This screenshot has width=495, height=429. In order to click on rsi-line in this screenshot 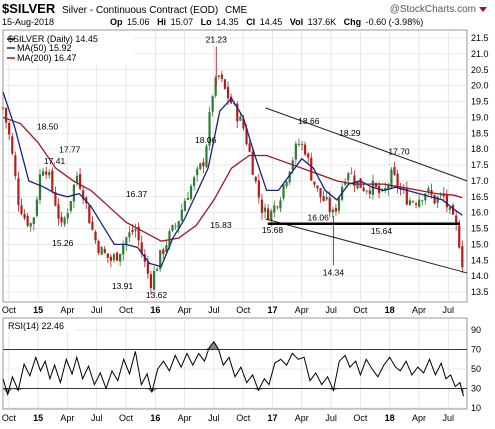, I will do `click(233, 368)`.